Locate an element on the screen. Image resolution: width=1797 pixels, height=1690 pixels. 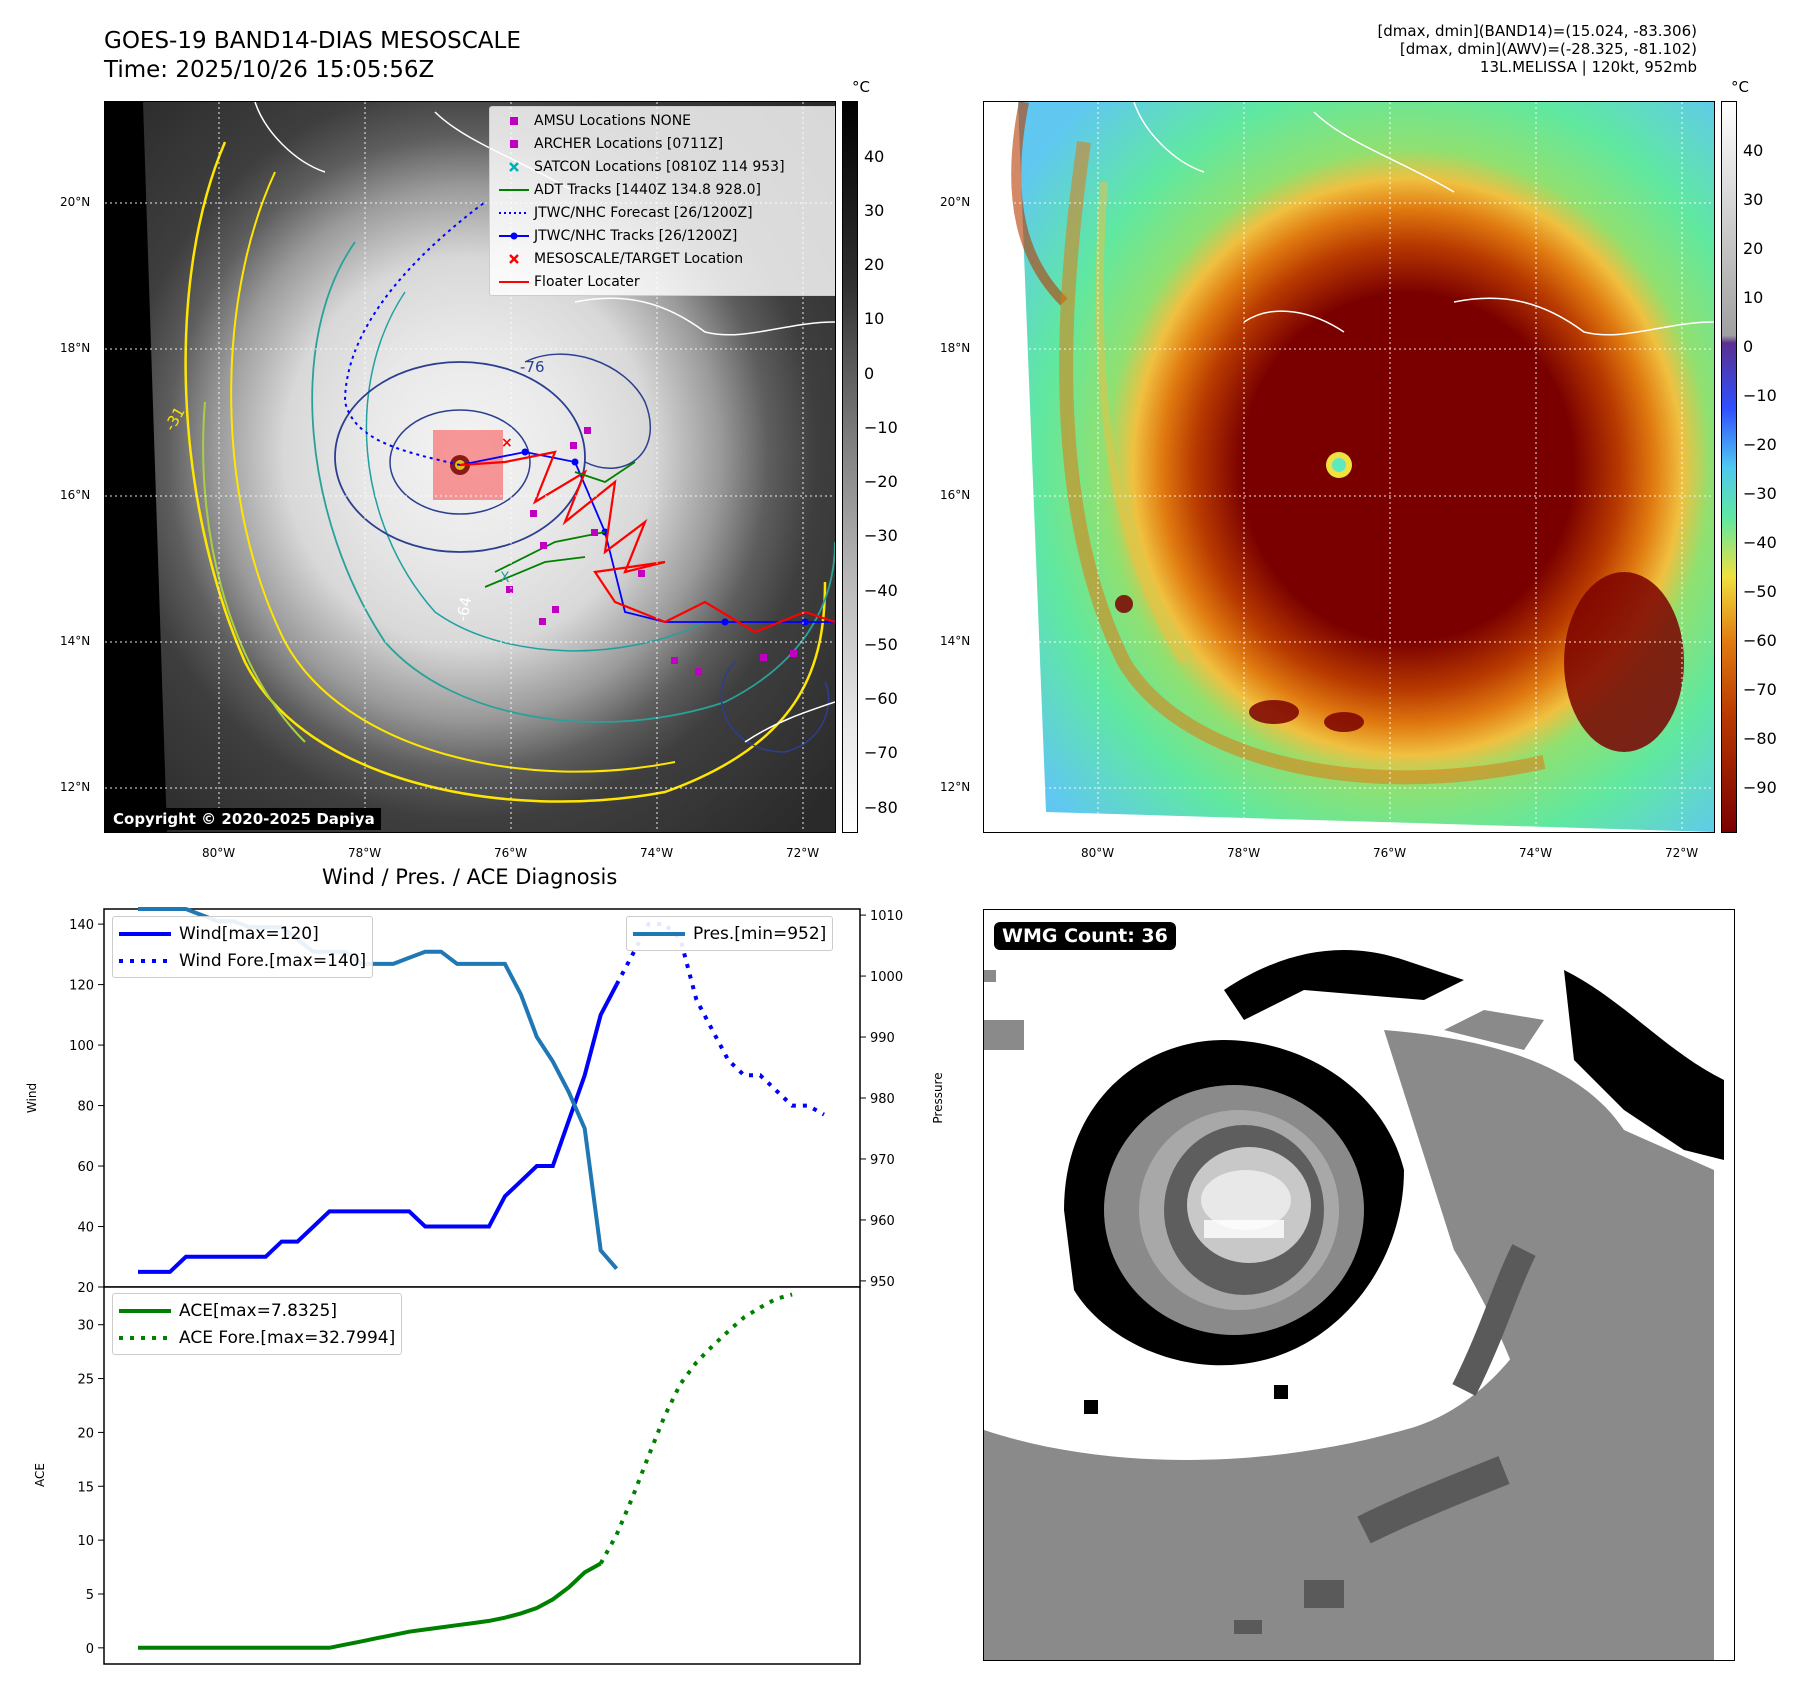
ace-axis-label: ACE is located at coordinates (40, 1475).